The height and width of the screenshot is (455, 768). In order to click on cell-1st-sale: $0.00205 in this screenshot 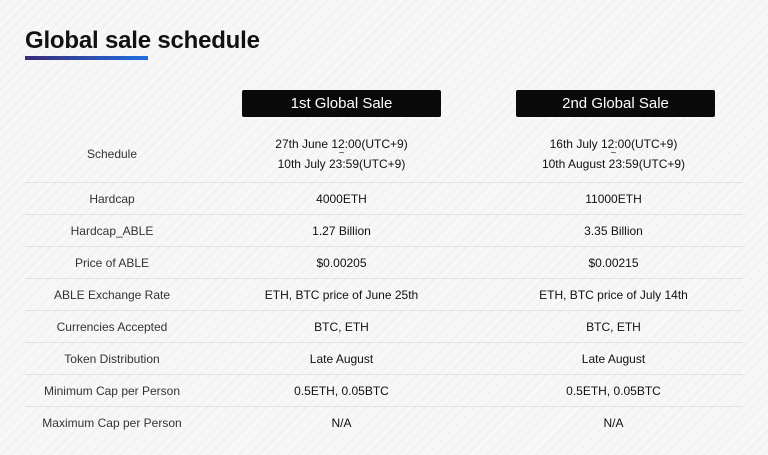, I will do `click(341, 262)`.